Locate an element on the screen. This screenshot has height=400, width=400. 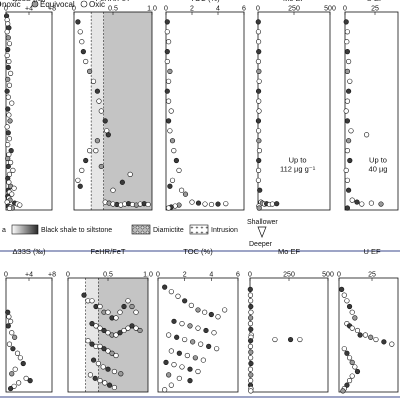
upper-anoxic-zone is located at coordinates (127, 111).